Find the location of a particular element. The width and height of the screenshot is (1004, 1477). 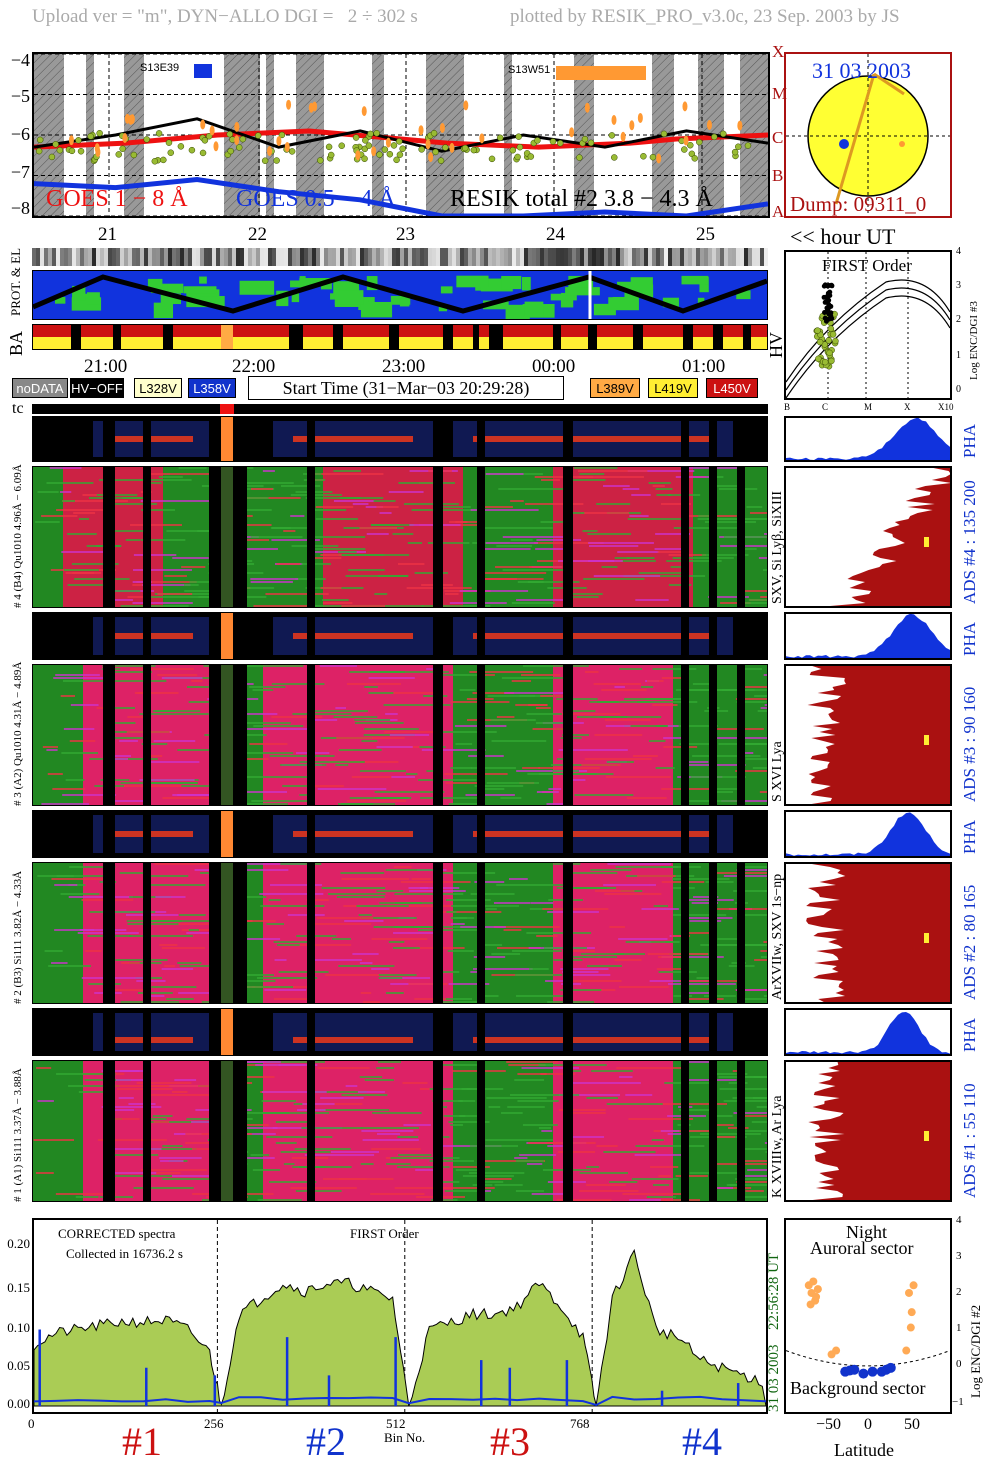

l419v-button: L419V is located at coordinates (673, 388).